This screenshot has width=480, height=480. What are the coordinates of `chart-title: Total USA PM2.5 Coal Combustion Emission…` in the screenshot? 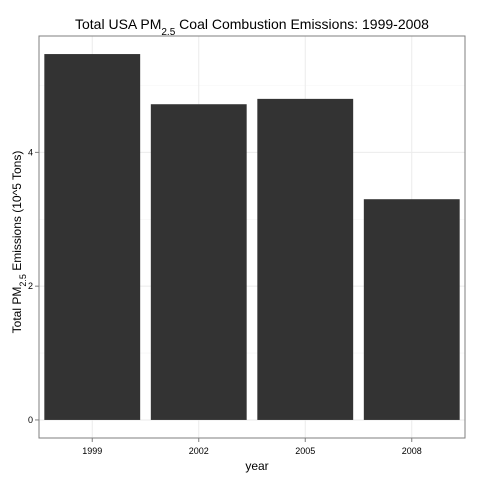 It's located at (252, 27).